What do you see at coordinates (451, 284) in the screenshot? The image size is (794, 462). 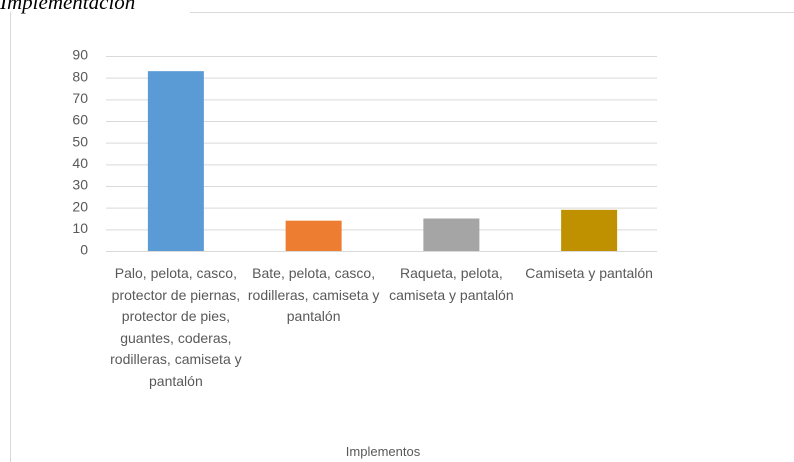 I see `x-tick-label: Raqueta, pelota, camiseta y pantalón` at bounding box center [451, 284].